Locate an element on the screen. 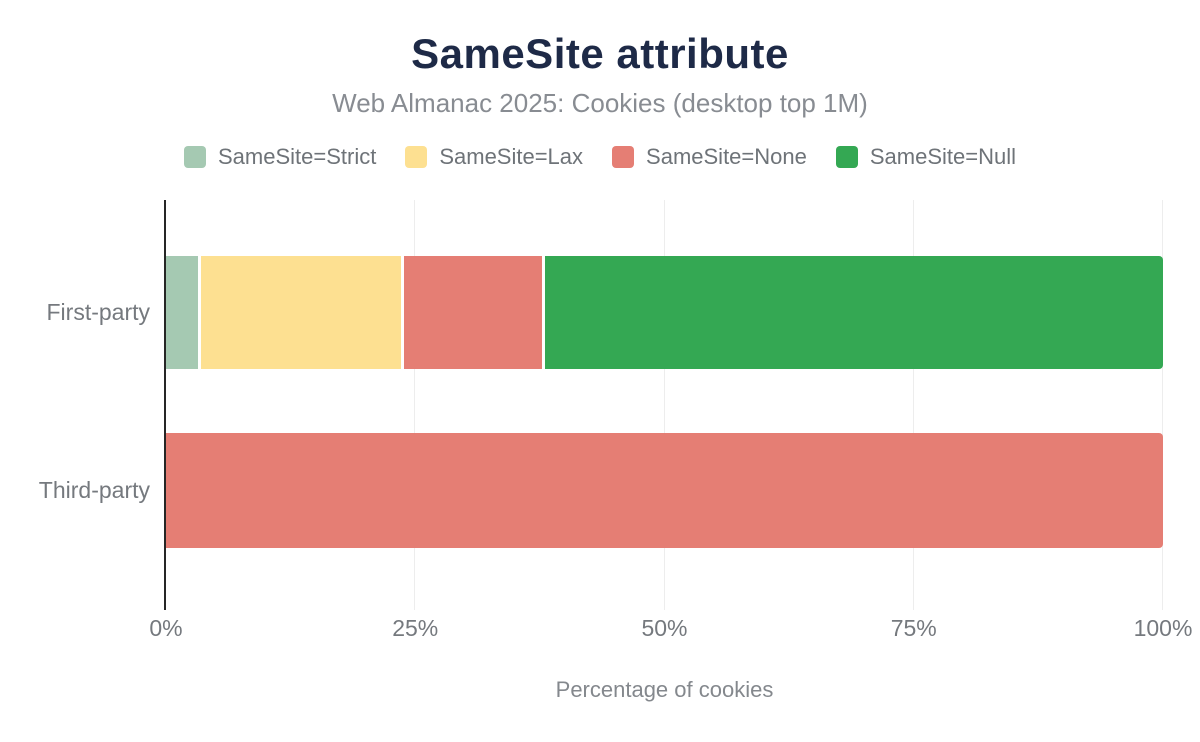  chart-title: SameSite attribute is located at coordinates (600, 53).